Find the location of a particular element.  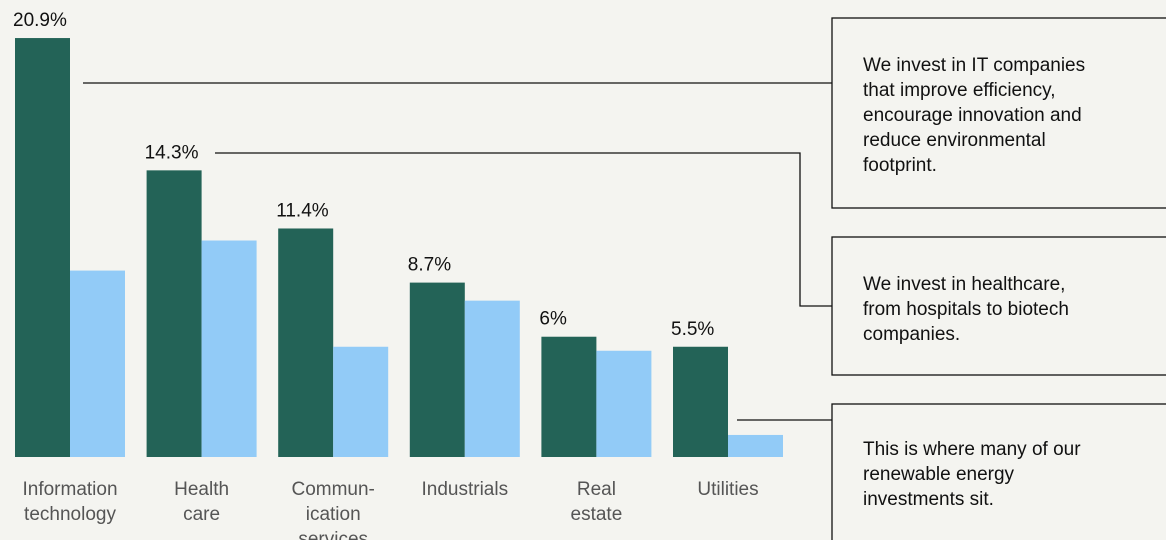

value-label: 11.4% is located at coordinates (302, 210).